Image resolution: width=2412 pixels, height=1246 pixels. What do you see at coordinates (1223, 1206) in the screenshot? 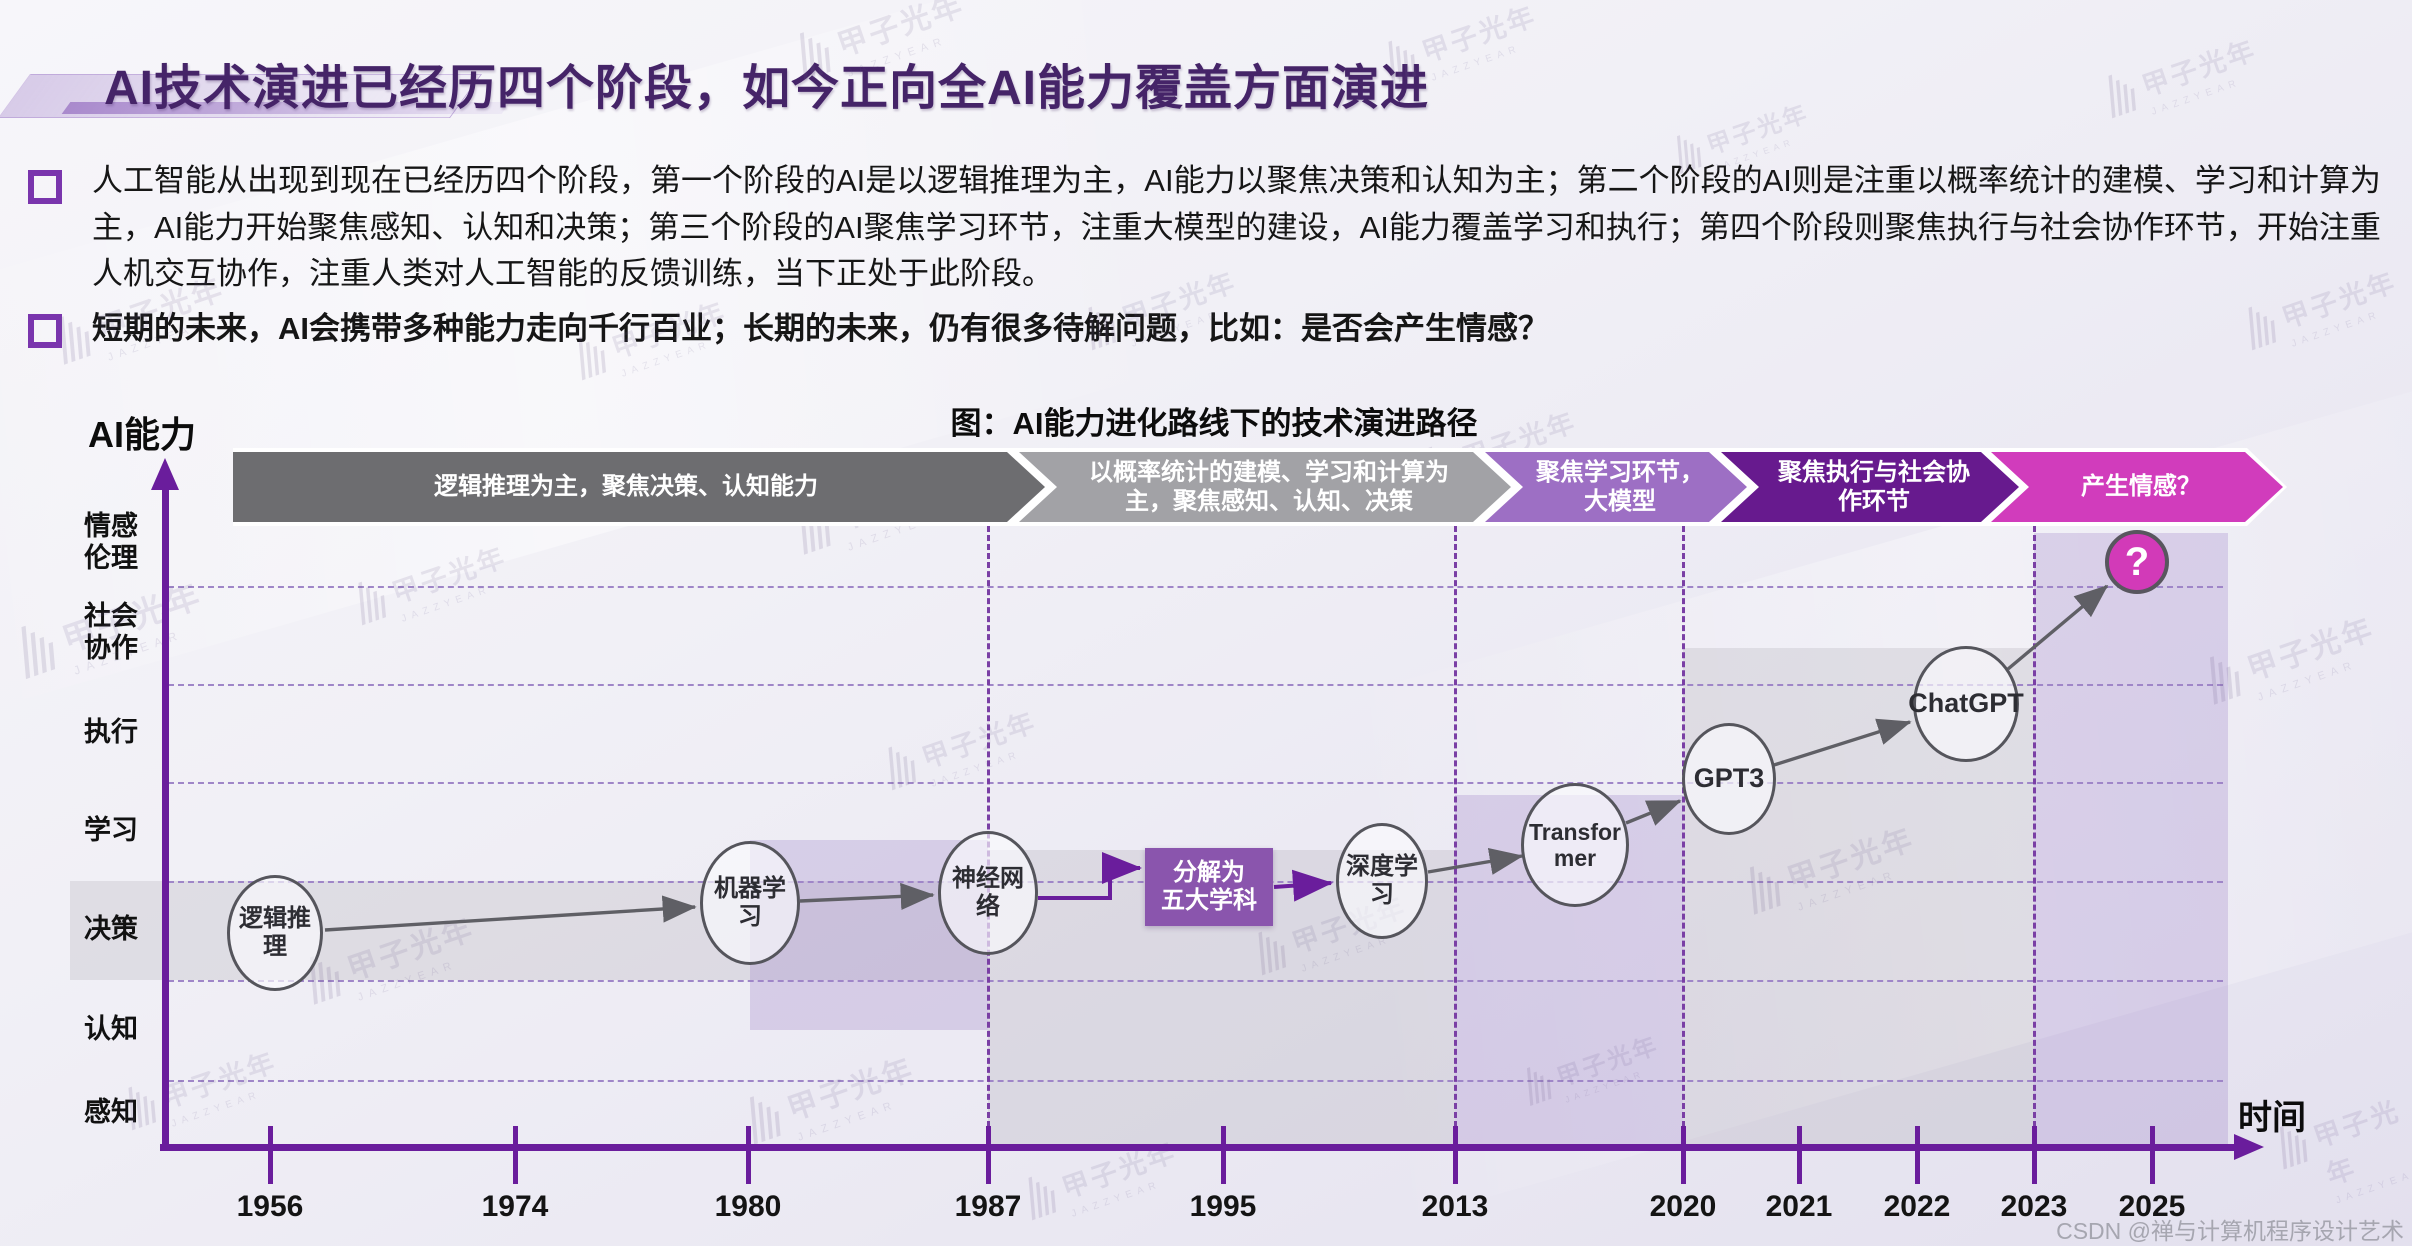
I see `x-axis-year-label: 1995` at bounding box center [1223, 1206].